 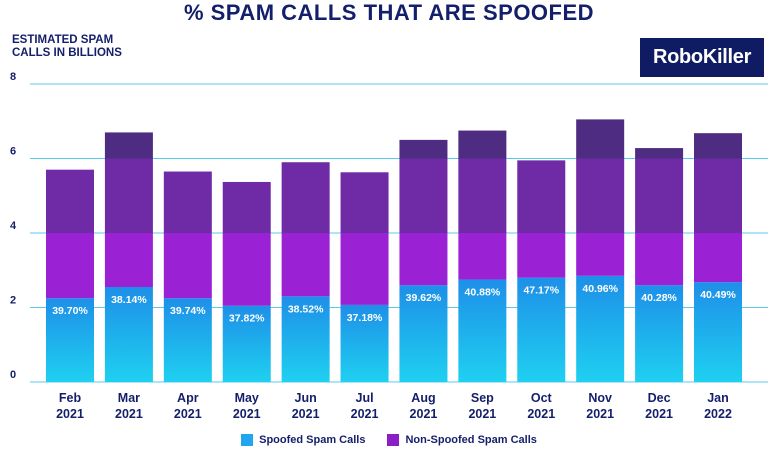 I want to click on legend-item-spoofed: Spoofed Spam Calls, so click(x=303, y=440).